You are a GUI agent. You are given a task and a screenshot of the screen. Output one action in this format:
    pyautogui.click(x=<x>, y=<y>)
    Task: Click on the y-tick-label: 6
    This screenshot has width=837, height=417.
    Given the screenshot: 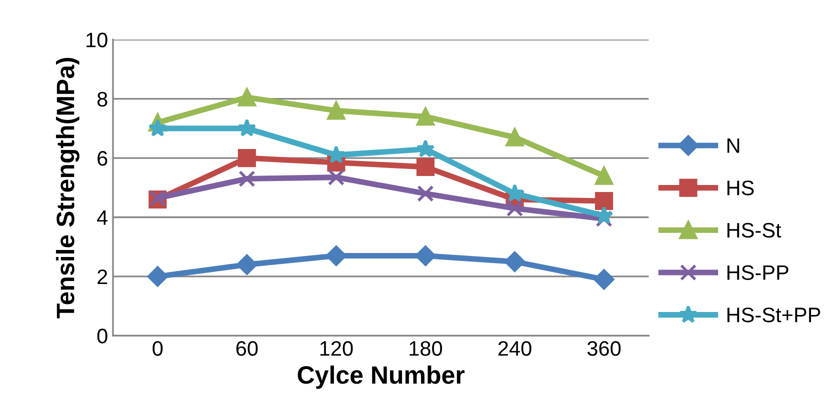 What is the action you would take?
    pyautogui.click(x=103, y=158)
    